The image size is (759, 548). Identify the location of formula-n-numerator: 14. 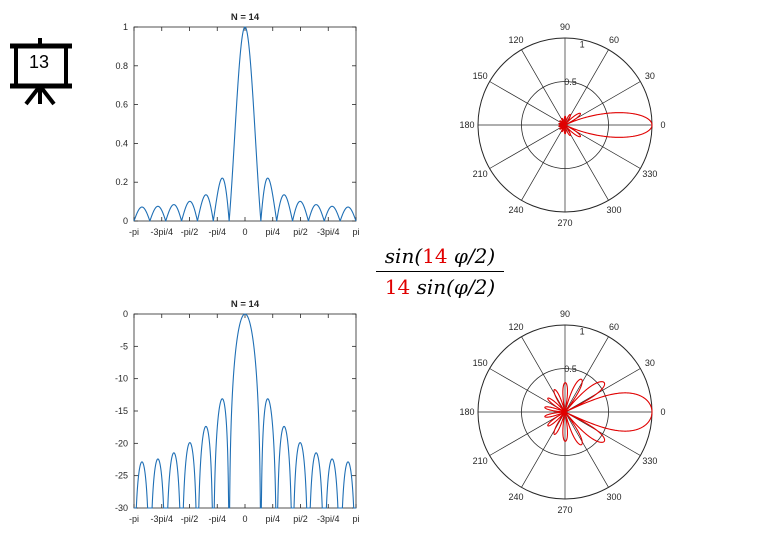
(435, 256).